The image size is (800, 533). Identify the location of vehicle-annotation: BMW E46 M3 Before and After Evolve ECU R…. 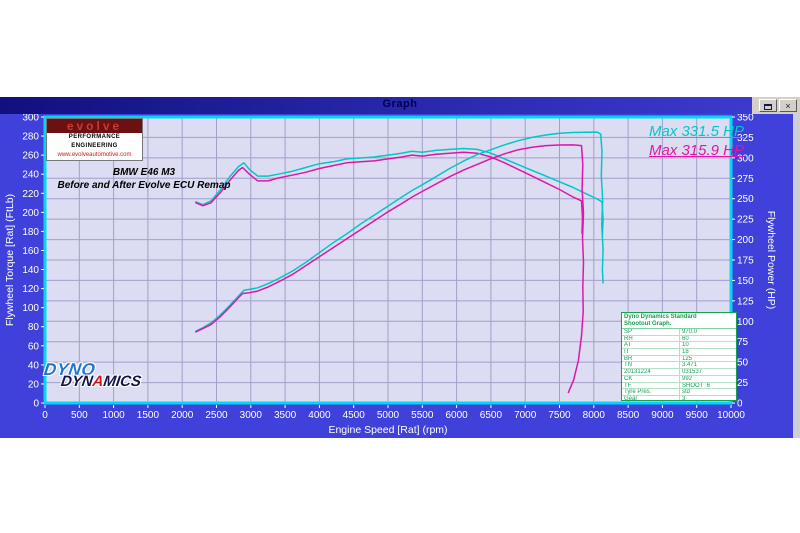
(144, 179).